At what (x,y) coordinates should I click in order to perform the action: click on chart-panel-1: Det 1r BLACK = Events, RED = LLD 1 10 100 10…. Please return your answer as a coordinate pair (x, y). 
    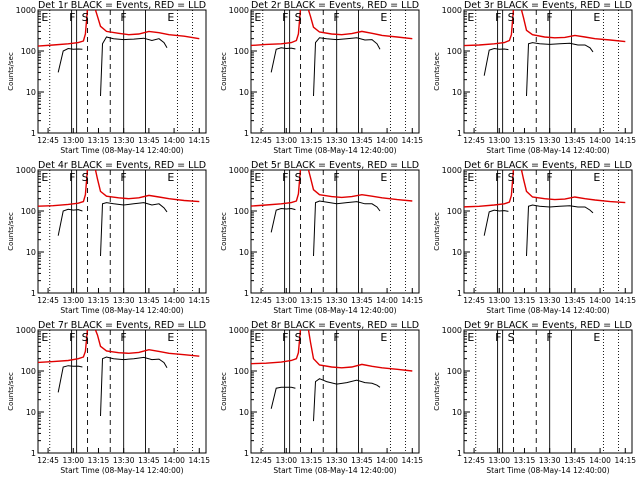
    Looking at the image, I should click on (108, 77).